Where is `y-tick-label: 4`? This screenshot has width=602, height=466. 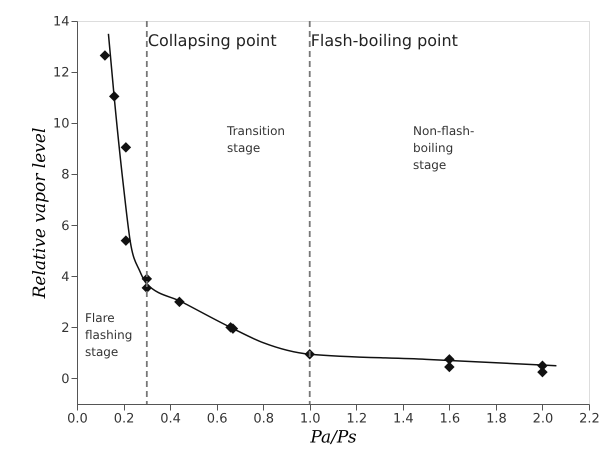 y-tick-label: 4 is located at coordinates (65, 277).